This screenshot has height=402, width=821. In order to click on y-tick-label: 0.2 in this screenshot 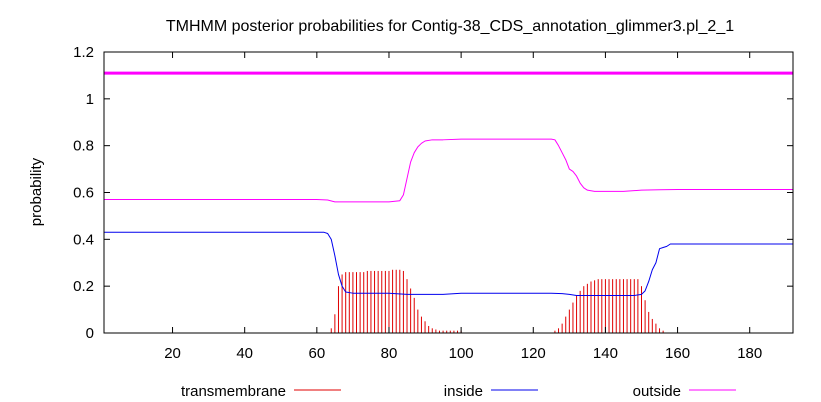, I will do `click(83, 286)`.